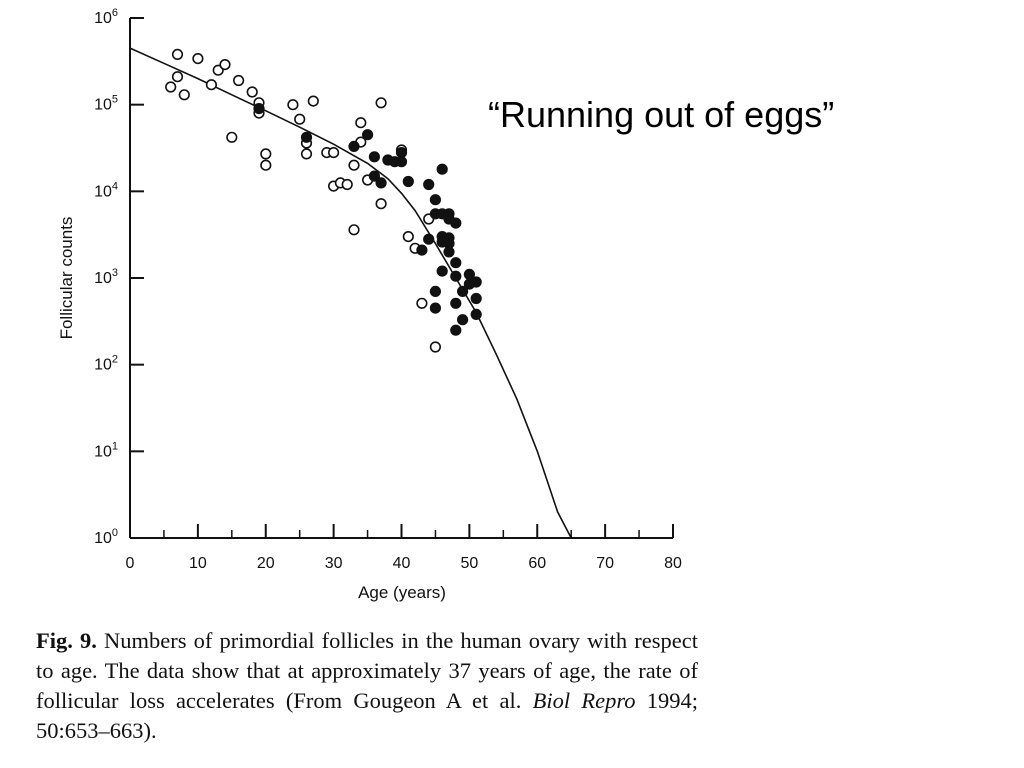 The width and height of the screenshot is (1024, 768). I want to click on caption-fig-label: Fig. 9., so click(66, 640).